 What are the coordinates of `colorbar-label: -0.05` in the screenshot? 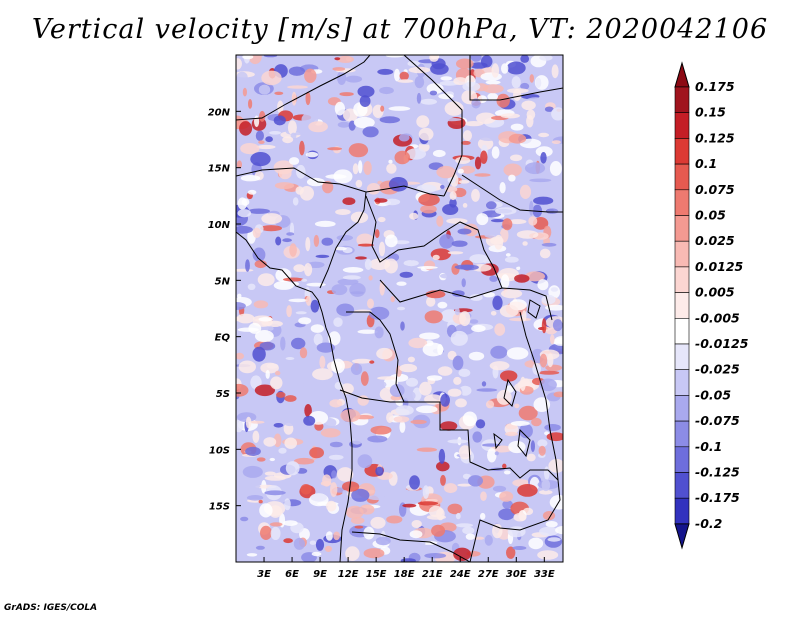 It's located at (713, 394).